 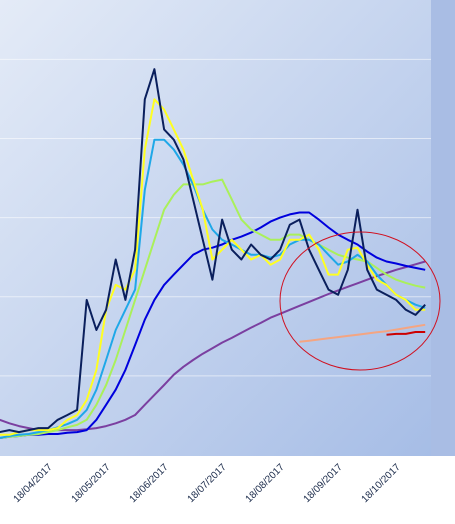 I want to click on x-tick-label: 18/06/2017, so click(x=149, y=483).